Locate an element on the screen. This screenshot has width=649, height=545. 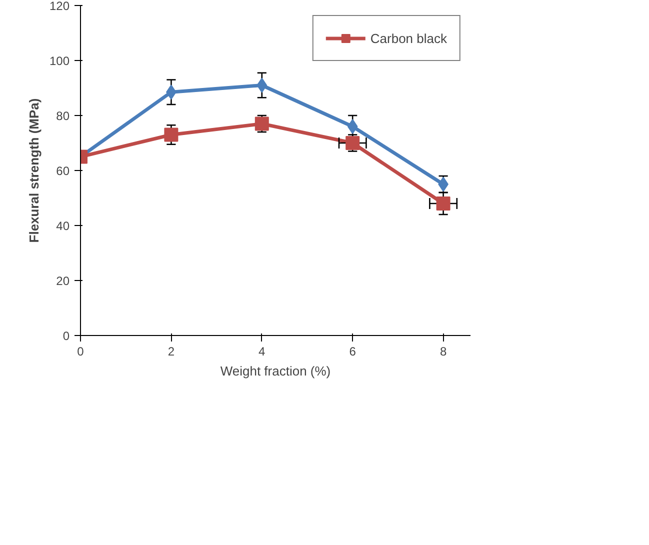
y-tick-label: 60 is located at coordinates (63, 171).